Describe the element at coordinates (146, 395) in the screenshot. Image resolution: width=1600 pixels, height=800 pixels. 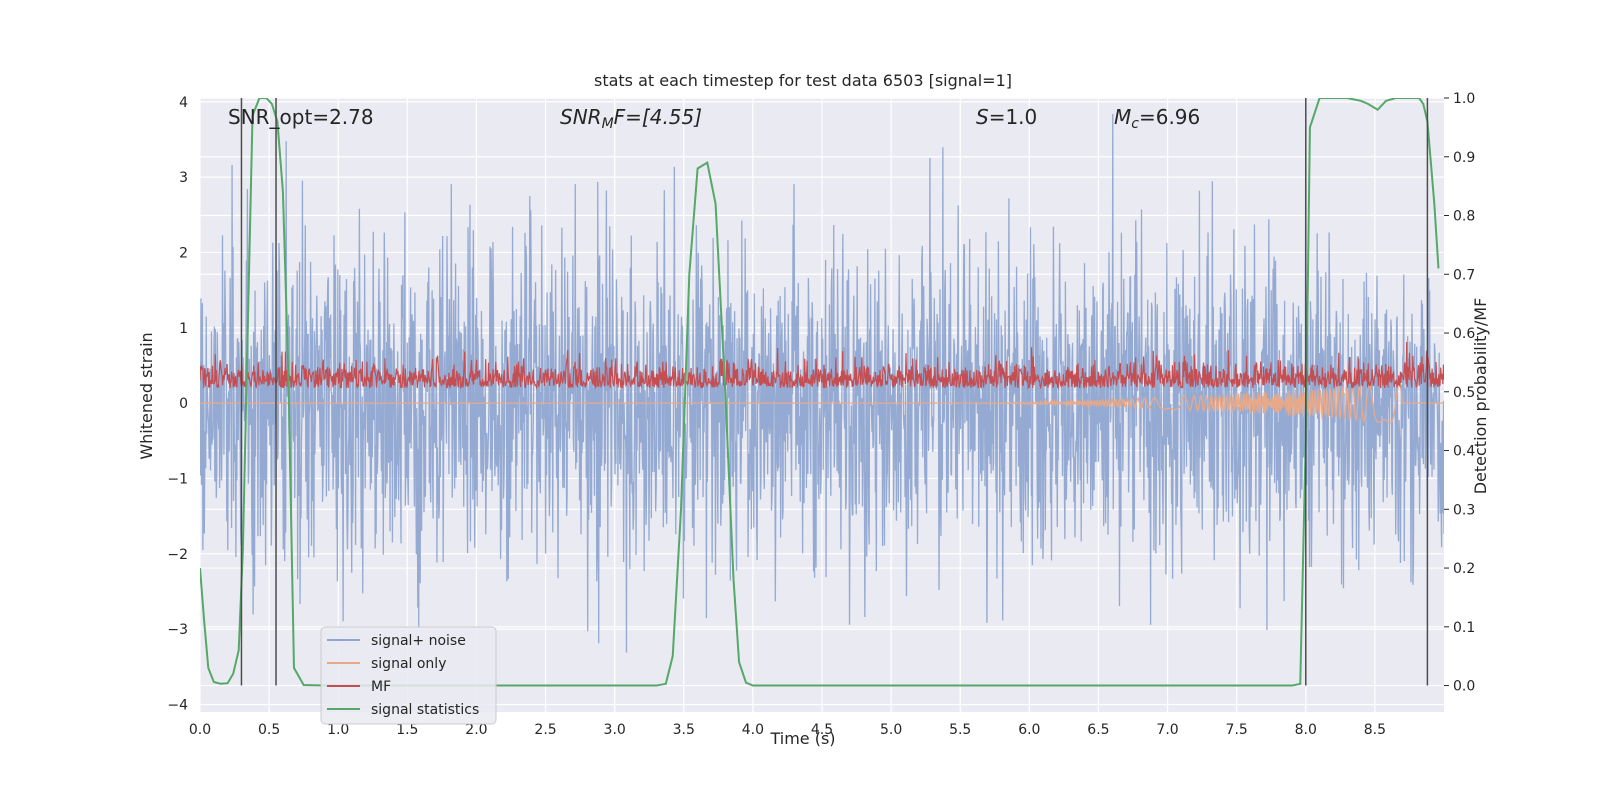
I see `y-axis-label: Whitened strain` at that location.